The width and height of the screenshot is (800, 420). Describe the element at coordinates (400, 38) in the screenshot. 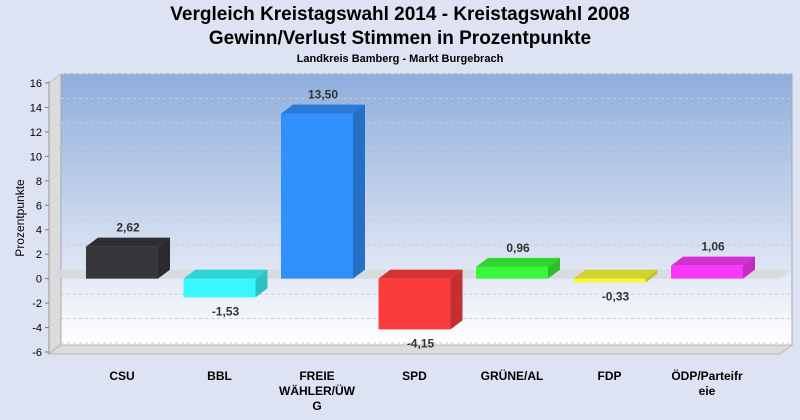

I see `chart-subtitle: Gewinn/Verlust Stimmen in Prozentpunkte` at that location.